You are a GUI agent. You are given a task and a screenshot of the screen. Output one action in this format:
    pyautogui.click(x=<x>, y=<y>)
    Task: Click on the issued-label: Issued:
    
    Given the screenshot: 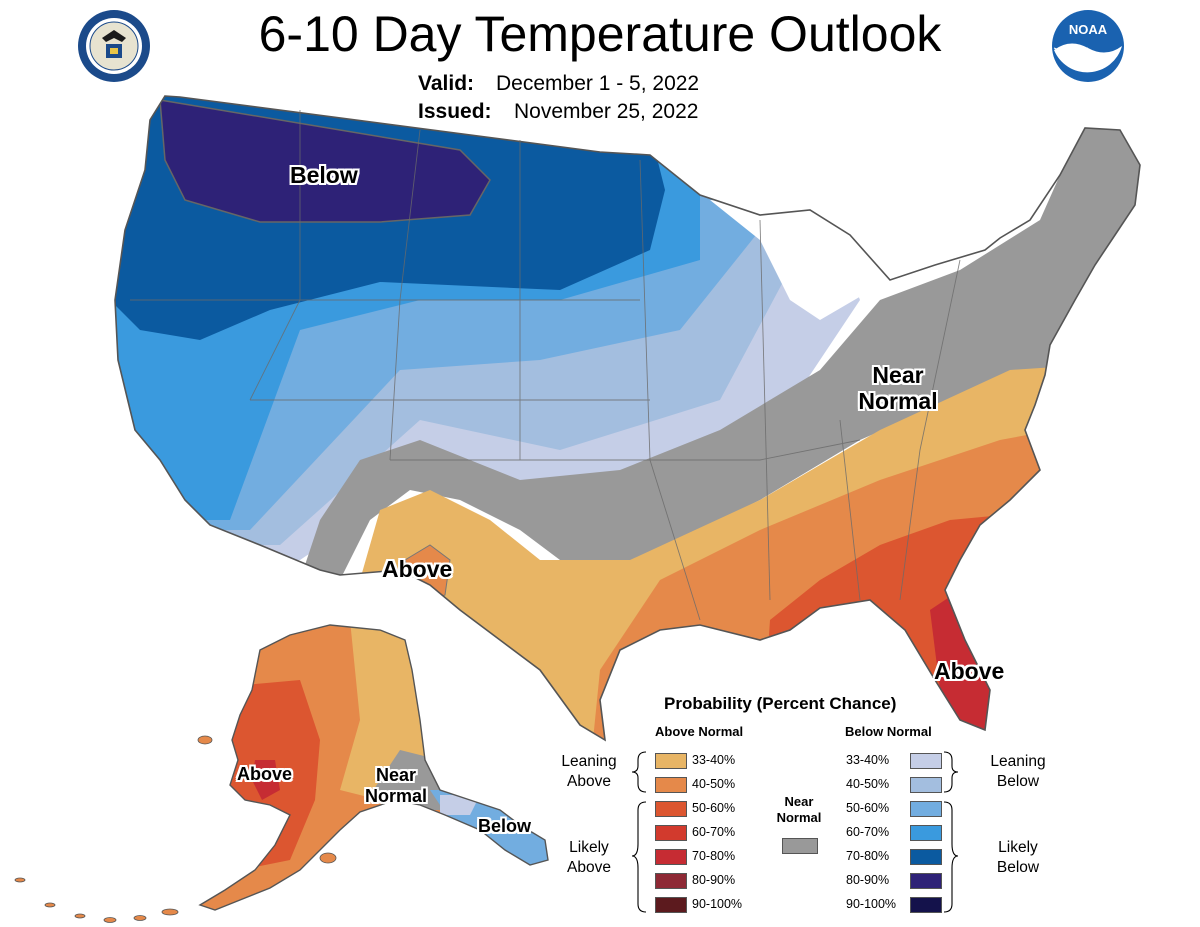 What is the action you would take?
    pyautogui.click(x=455, y=111)
    